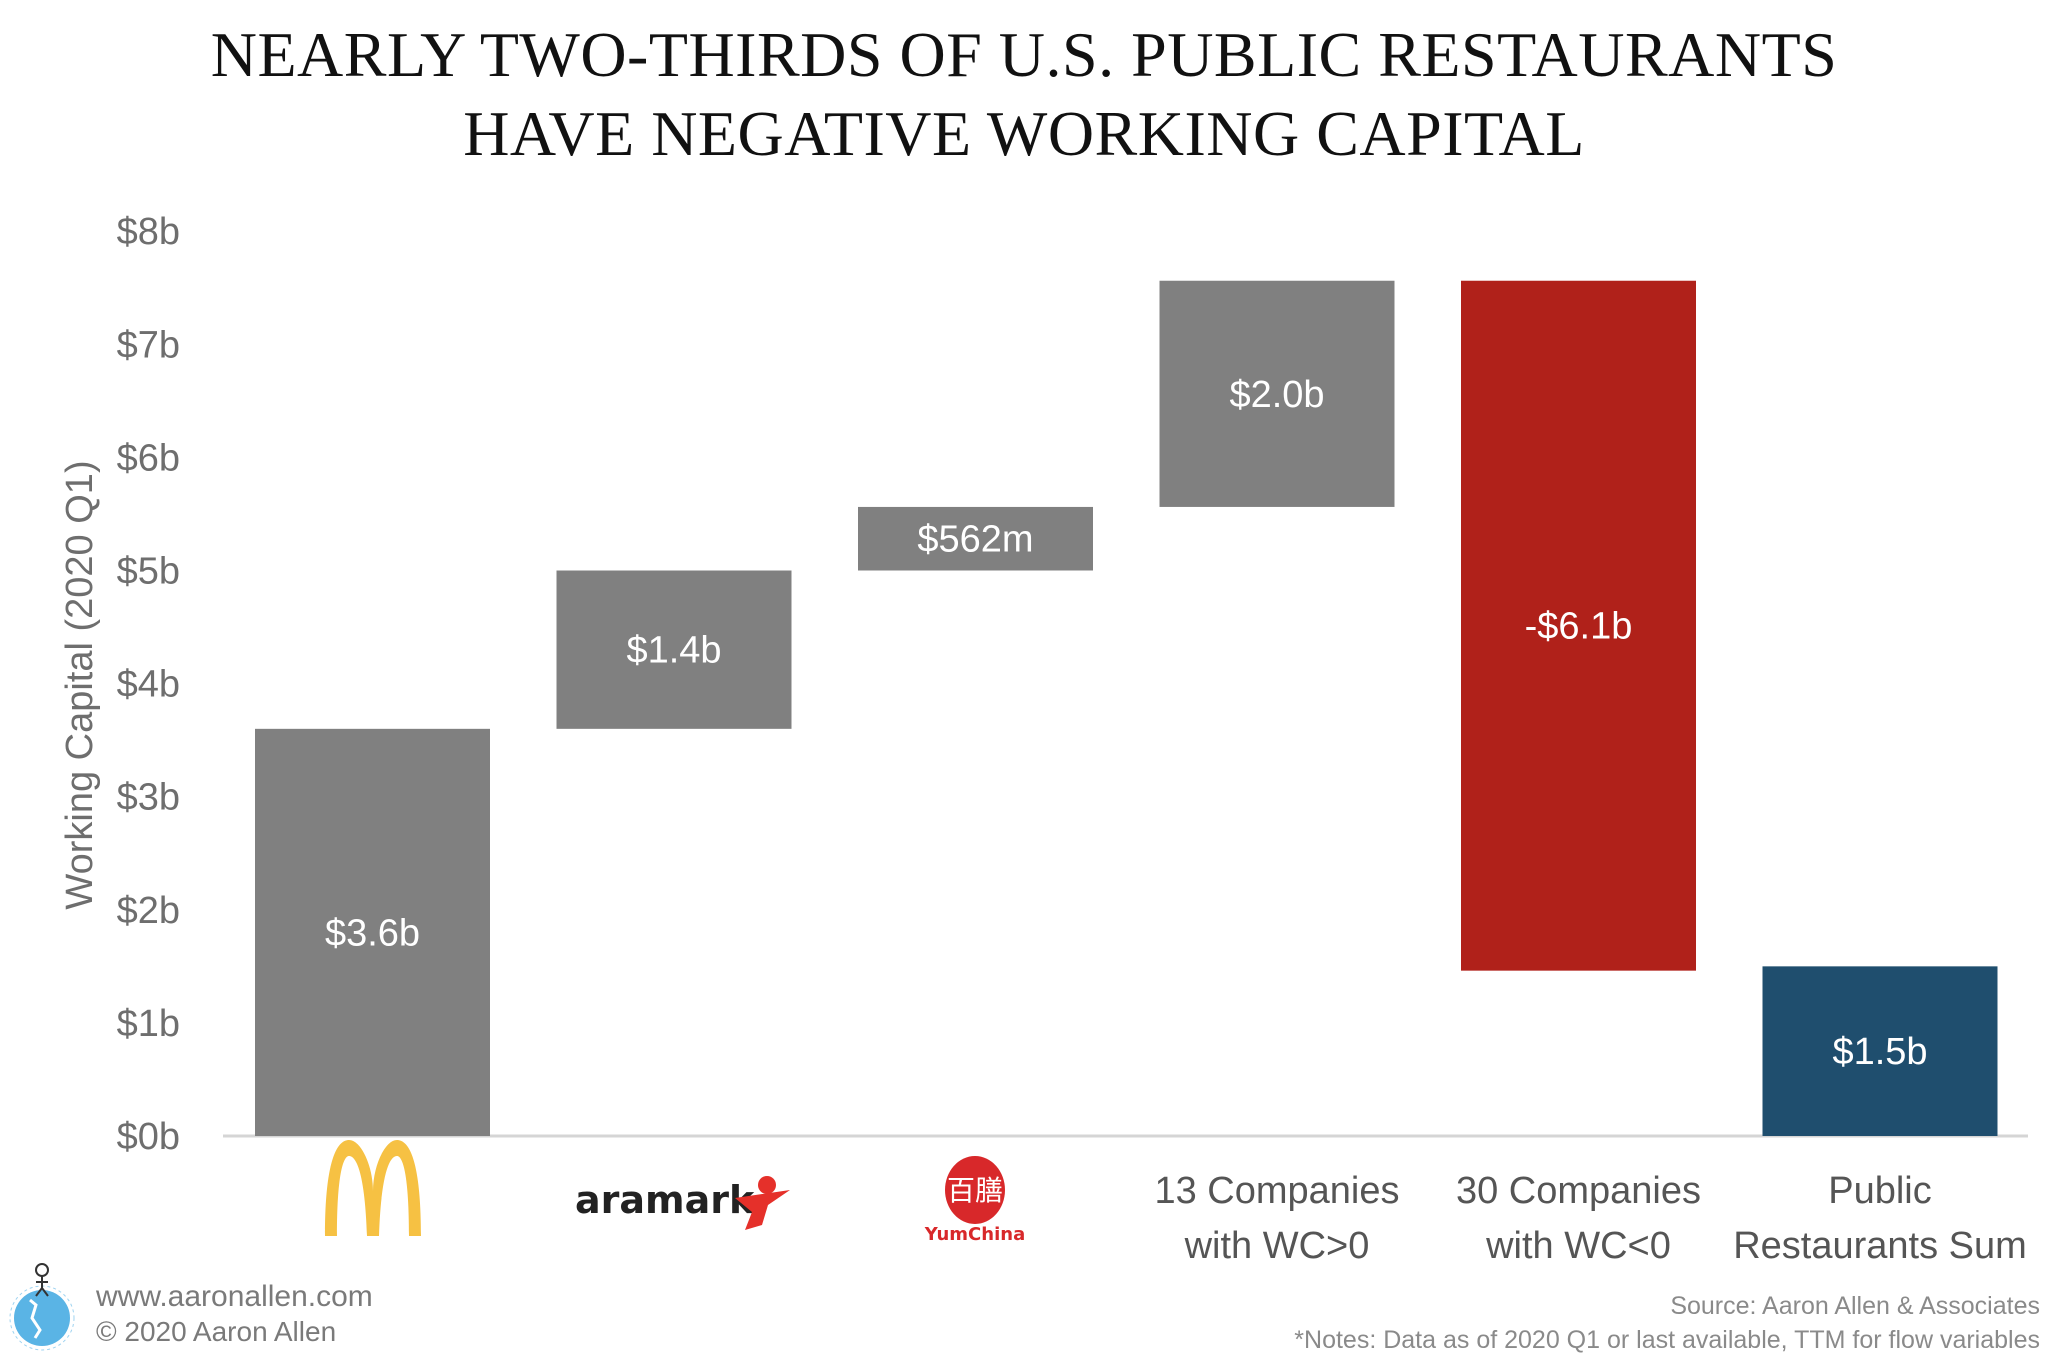 This screenshot has height=1360, width=2048. What do you see at coordinates (1024, 133) in the screenshot?
I see `chart-title-line-2: HAVE NEGATIVE WORKING CAPITAL` at bounding box center [1024, 133].